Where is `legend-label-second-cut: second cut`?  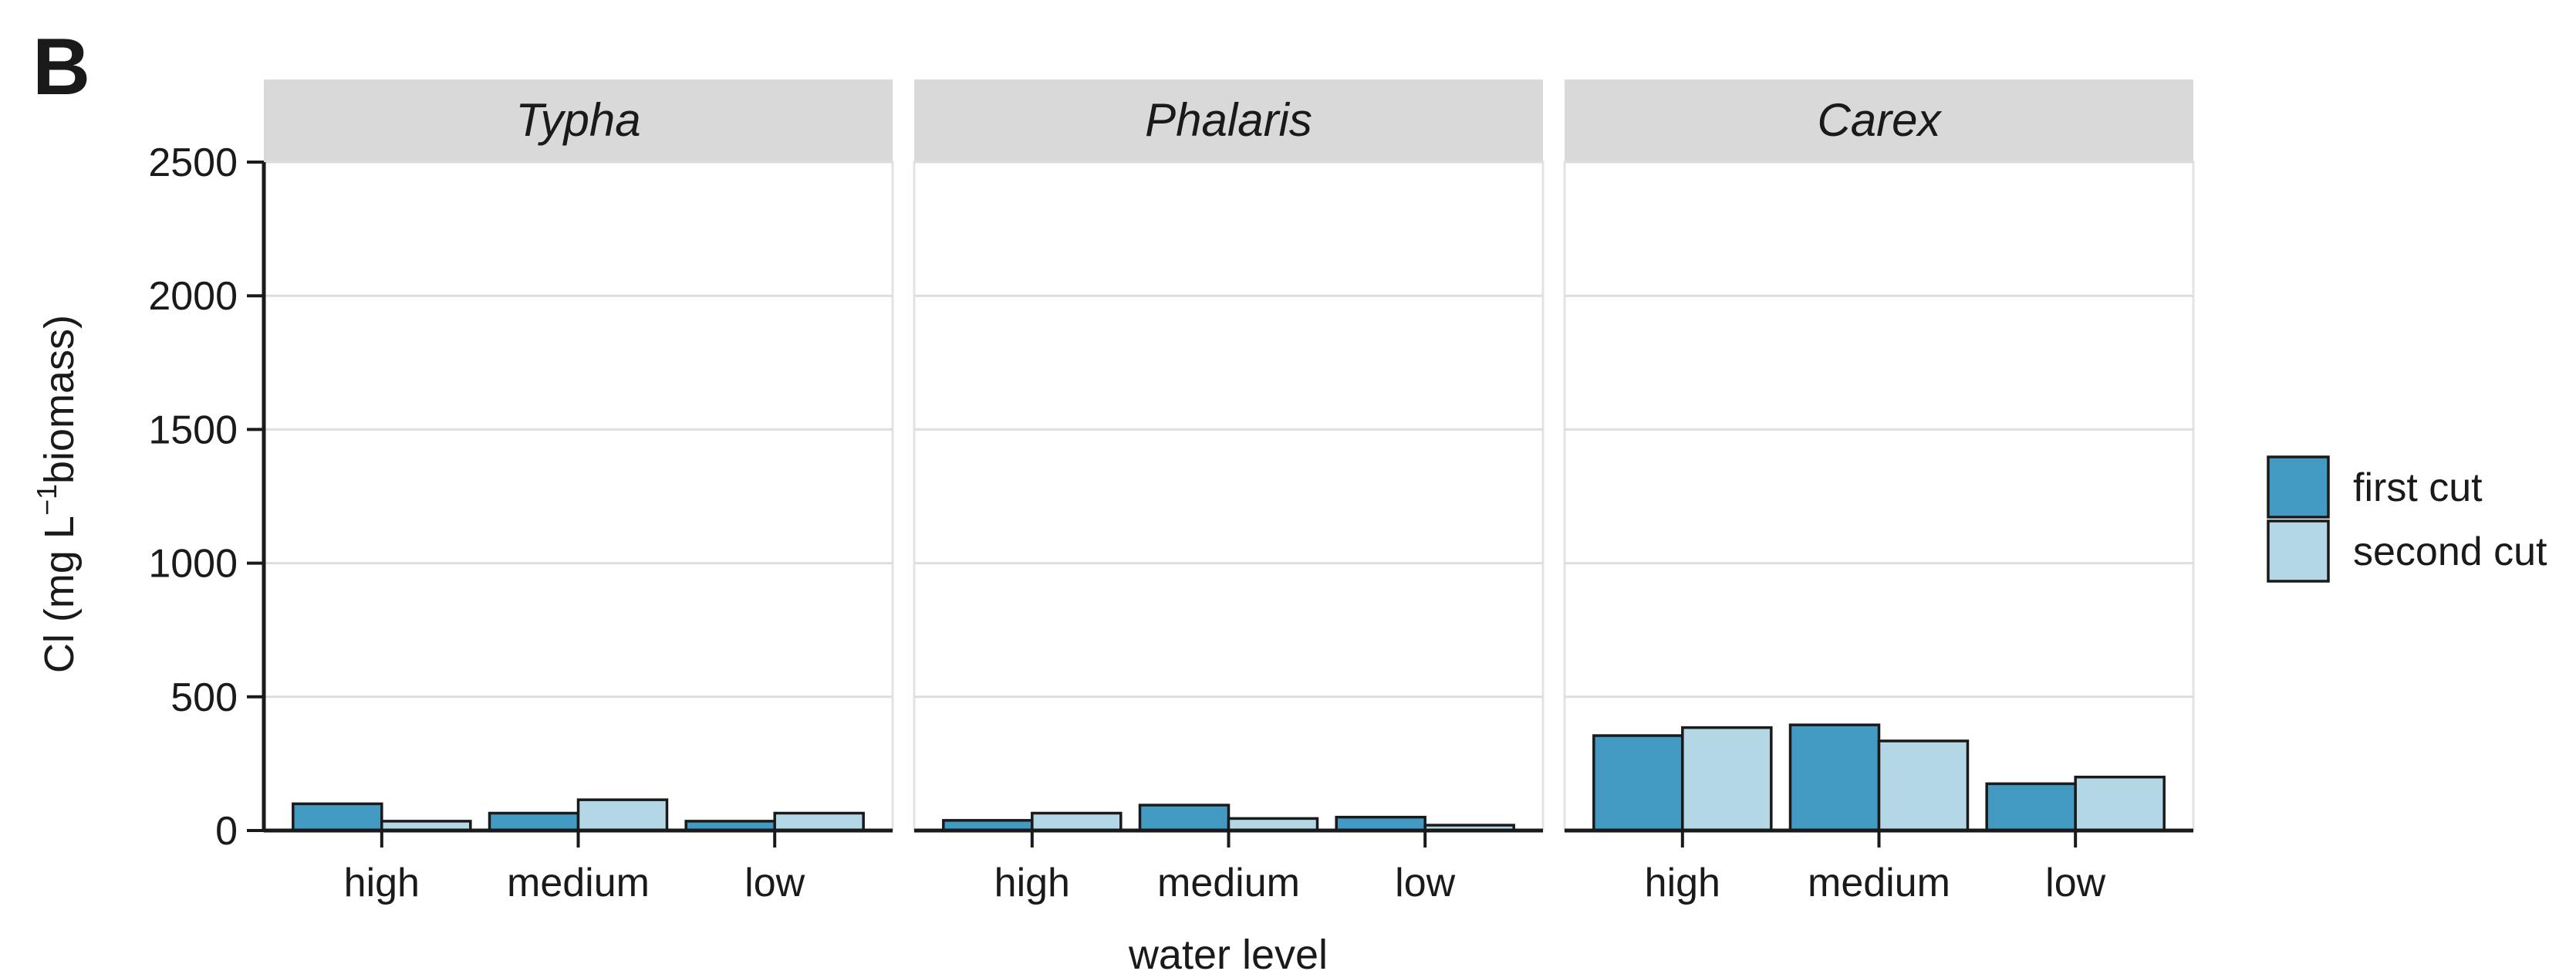 legend-label-second-cut: second cut is located at coordinates (2450, 551).